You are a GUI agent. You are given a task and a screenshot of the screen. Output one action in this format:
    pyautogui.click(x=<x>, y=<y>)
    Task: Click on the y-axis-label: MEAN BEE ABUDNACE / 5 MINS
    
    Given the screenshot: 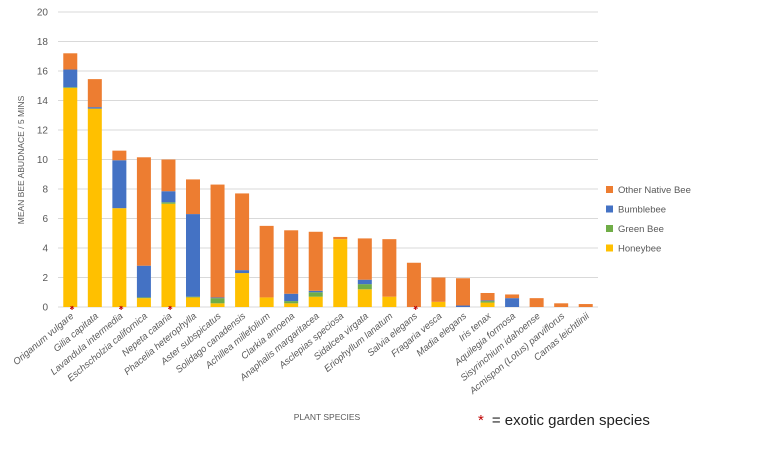 What is the action you would take?
    pyautogui.click(x=21, y=159)
    